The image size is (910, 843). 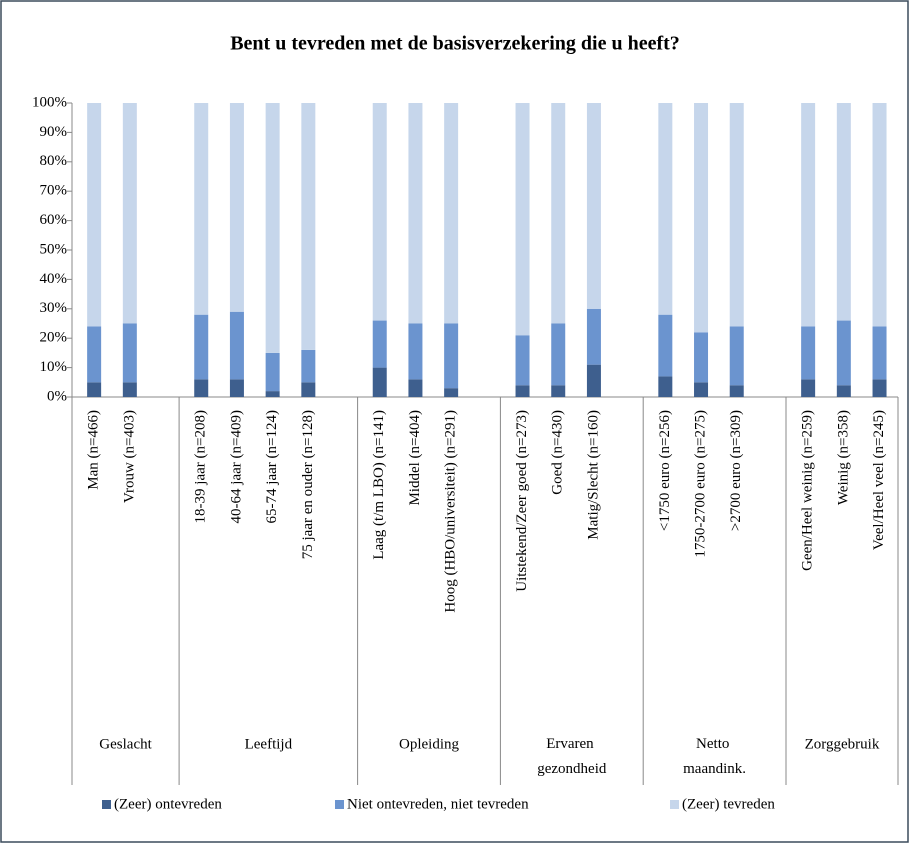 What do you see at coordinates (57, 396) in the screenshot?
I see `y-tick-label: 0%` at bounding box center [57, 396].